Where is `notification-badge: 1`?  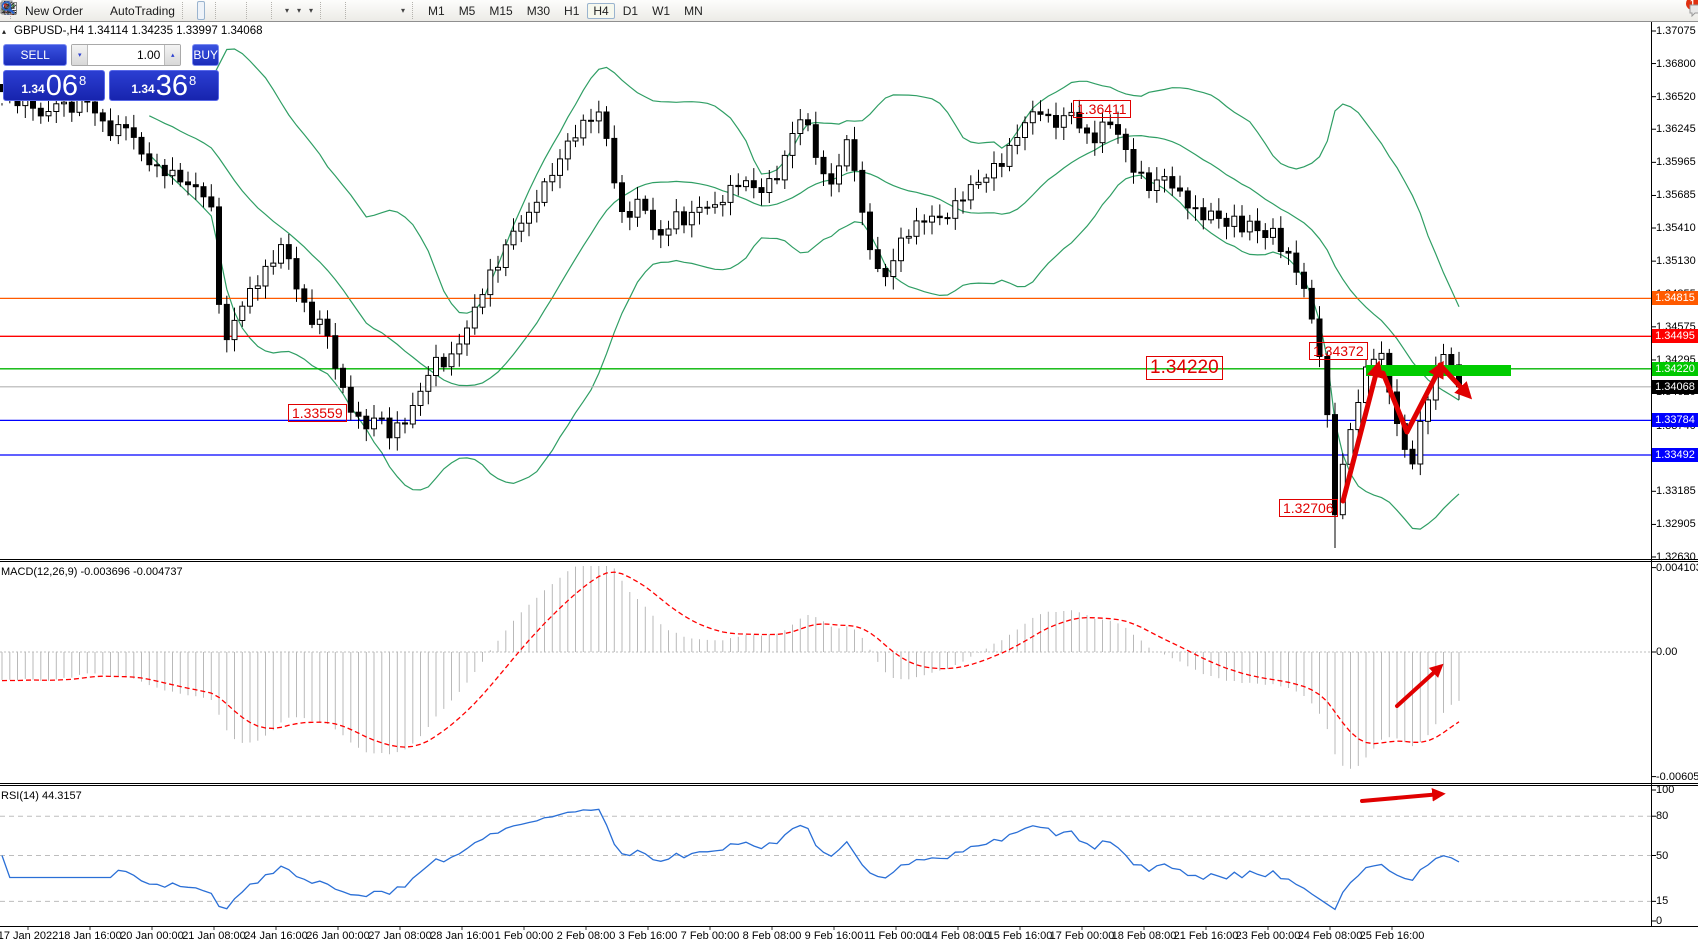 notification-badge: 1 is located at coordinates (1692, 5).